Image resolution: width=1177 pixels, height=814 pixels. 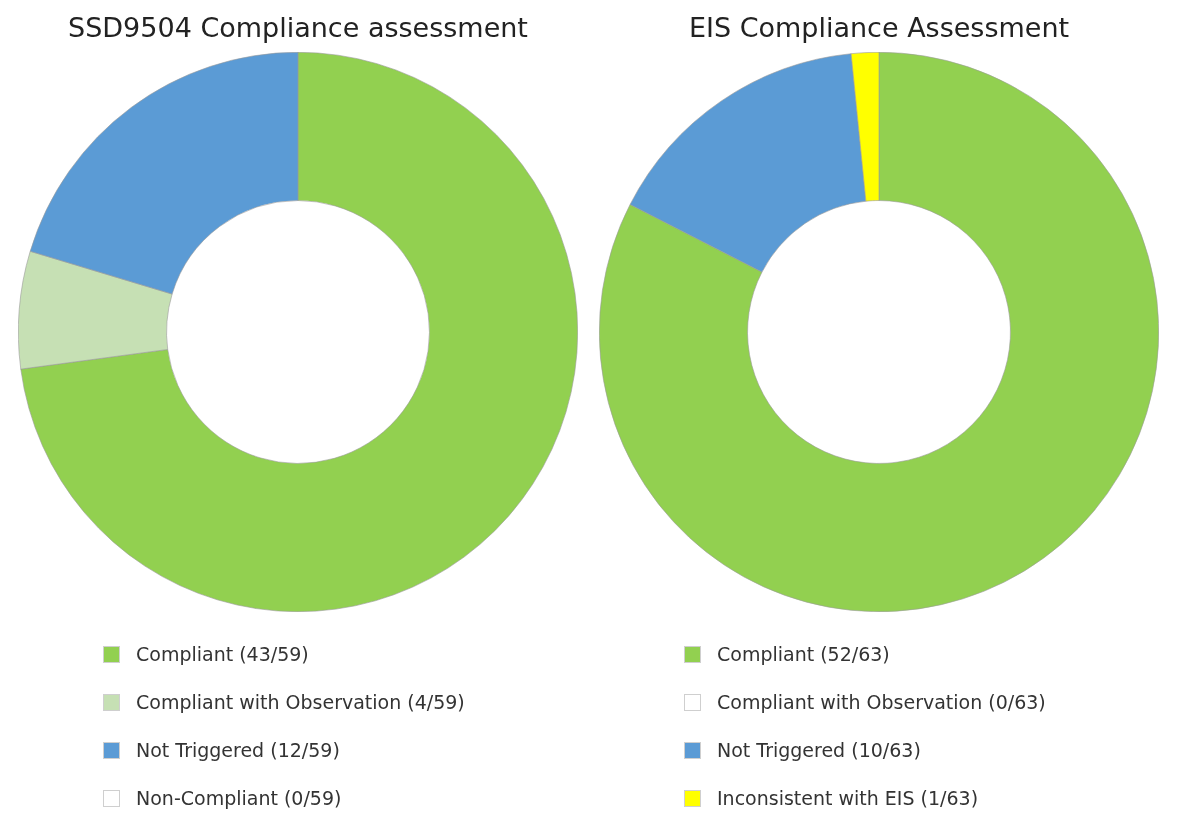 I want to click on legend-label: Compliant (43/59), so click(x=222, y=654).